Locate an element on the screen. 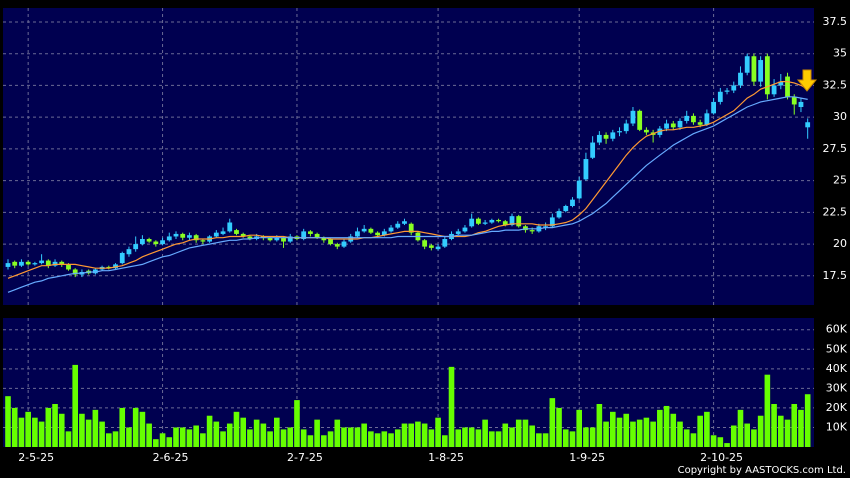 The width and height of the screenshot is (850, 478). y-tick-label: 32.5 is located at coordinates (835, 84).